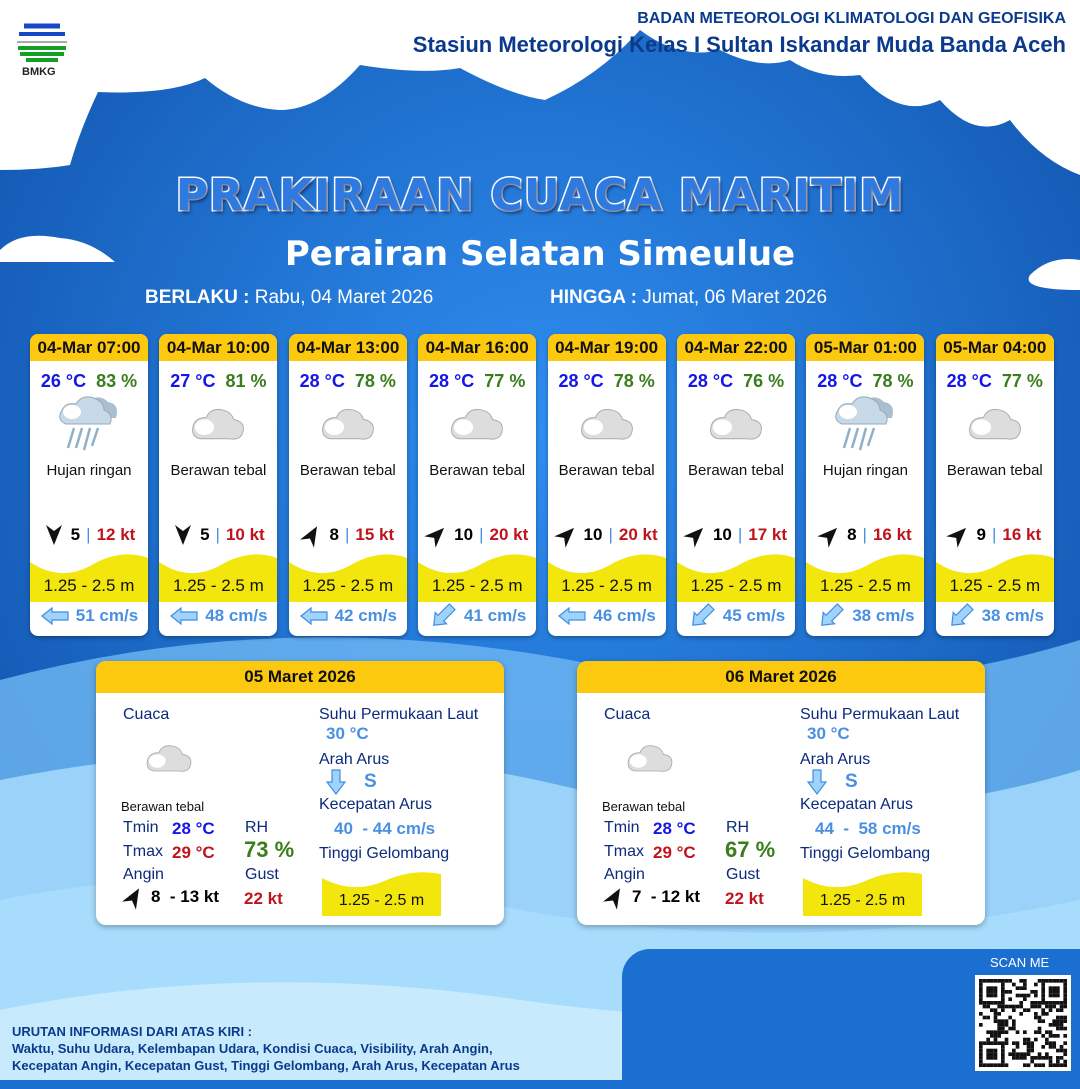 This screenshot has width=1080, height=1089. What do you see at coordinates (399, 714) in the screenshot?
I see `sst-label: Suhu Permukaan Laut` at bounding box center [399, 714].